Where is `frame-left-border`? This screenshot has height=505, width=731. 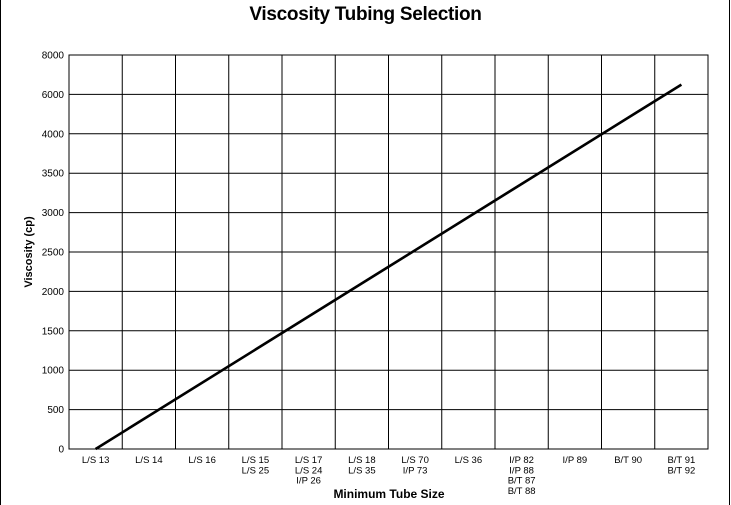 frame-left-border is located at coordinates (0, 252).